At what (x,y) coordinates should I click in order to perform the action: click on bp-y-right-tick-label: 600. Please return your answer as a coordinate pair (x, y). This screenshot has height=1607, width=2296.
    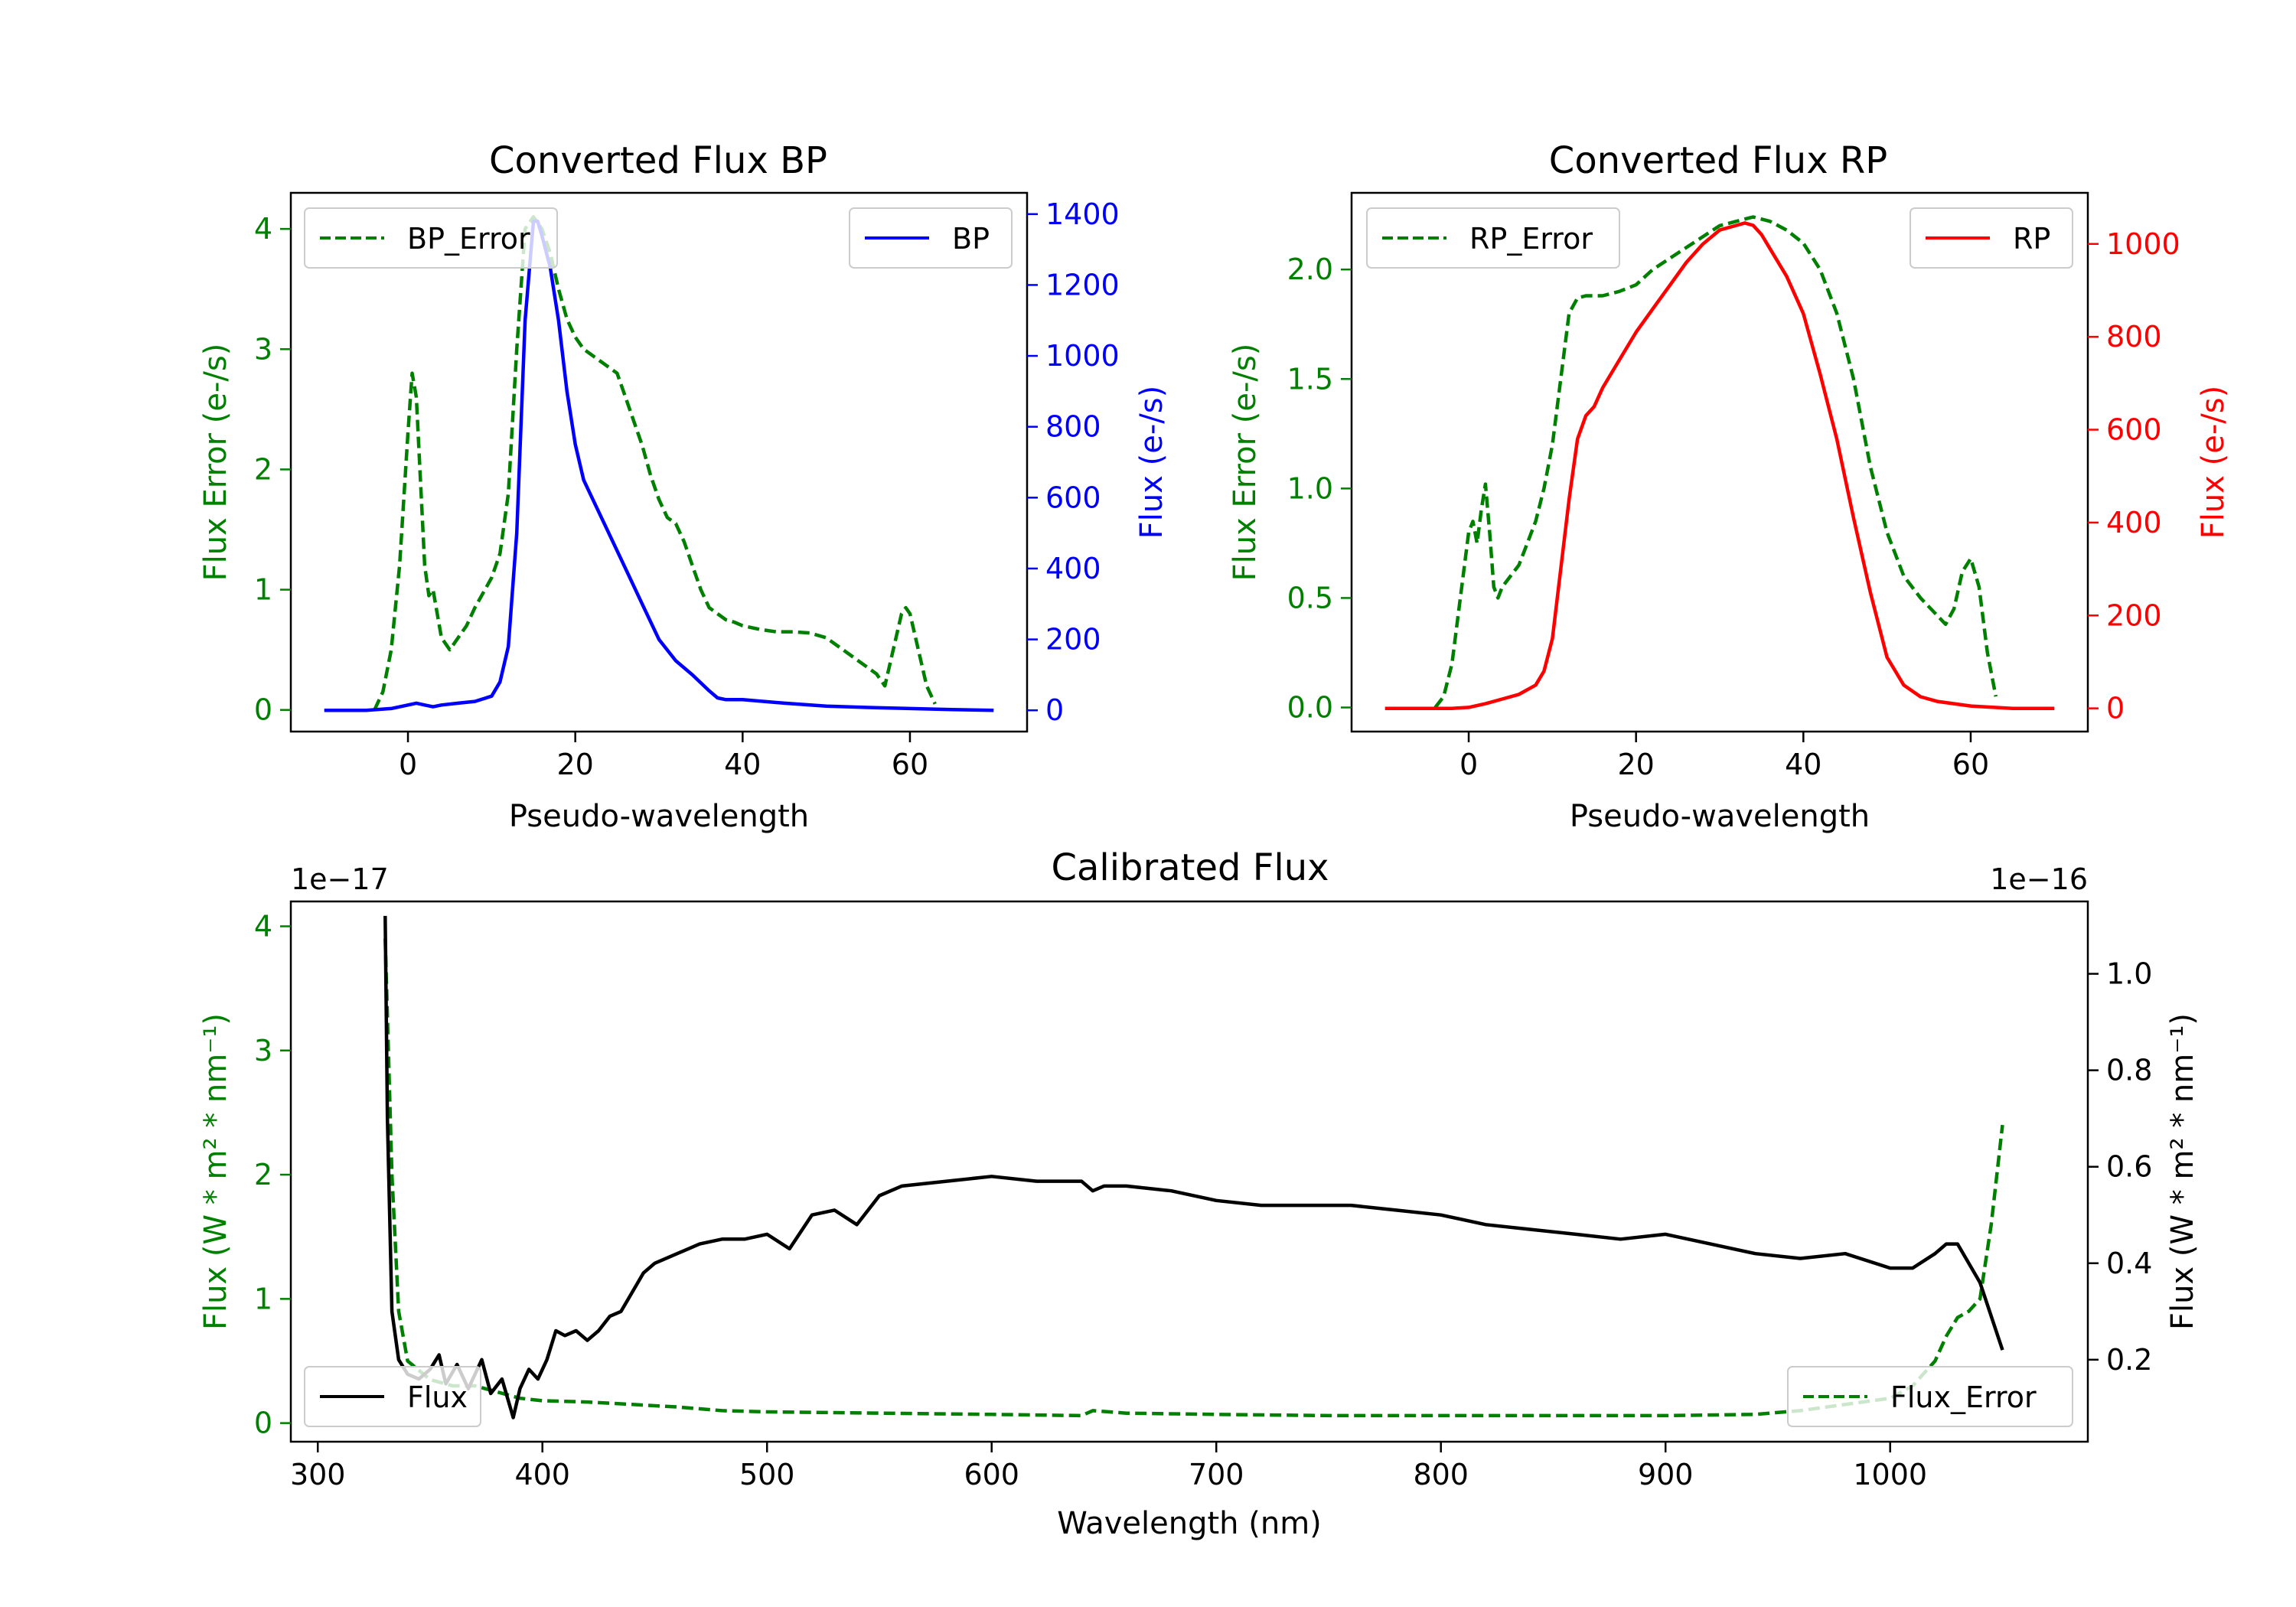
    Looking at the image, I should click on (1073, 497).